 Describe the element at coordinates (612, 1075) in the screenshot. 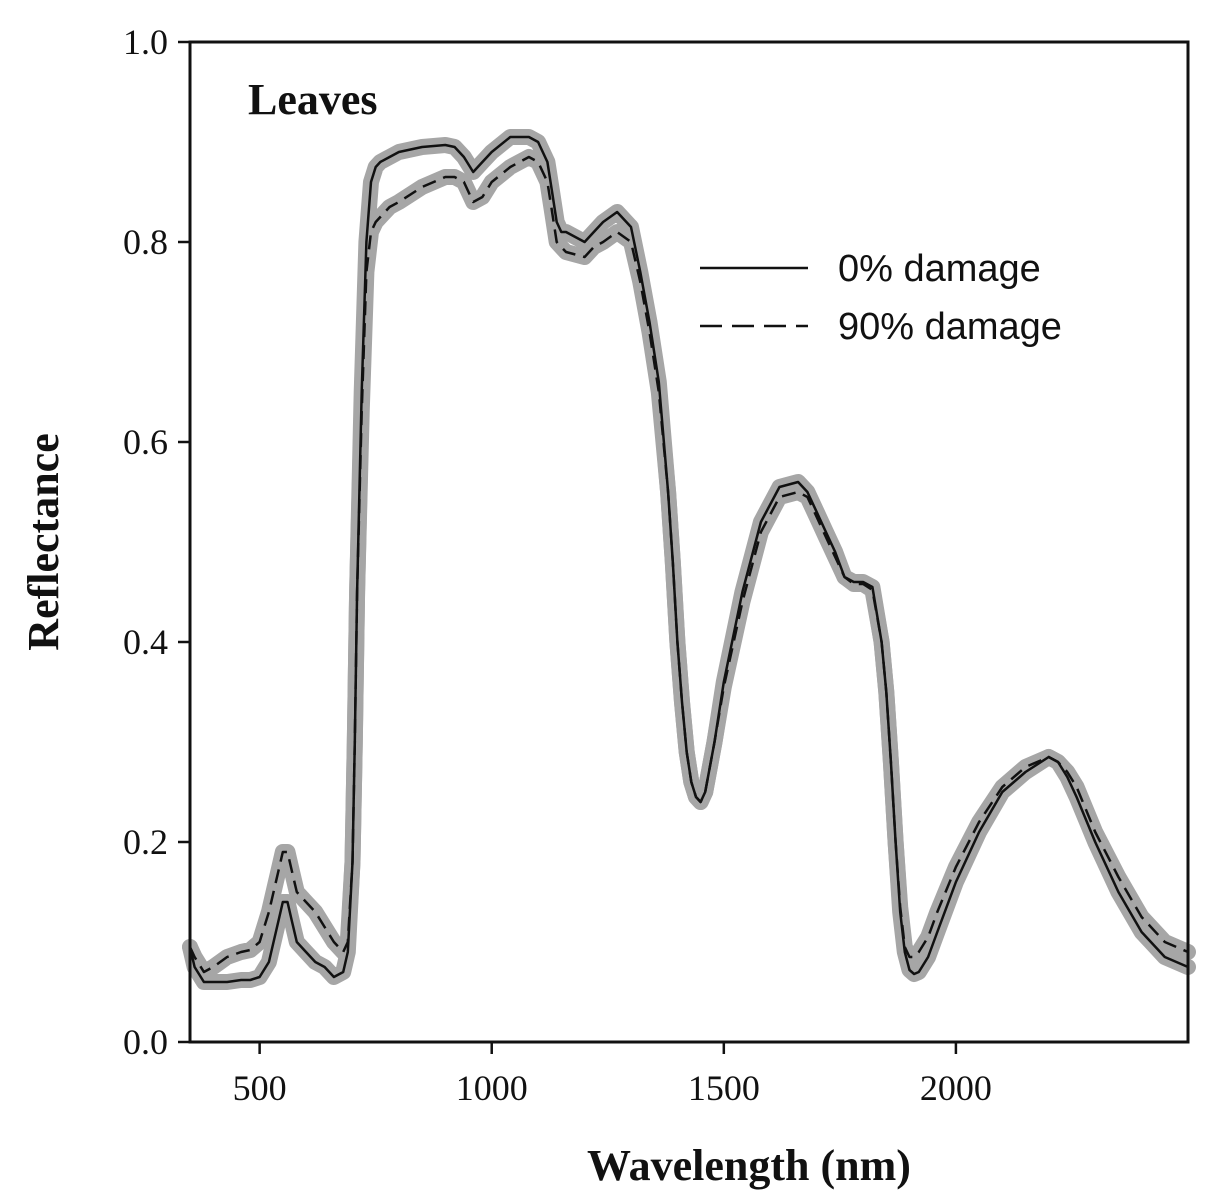

I see `x-axis-ticks: 500 1000 1500 2000` at that location.